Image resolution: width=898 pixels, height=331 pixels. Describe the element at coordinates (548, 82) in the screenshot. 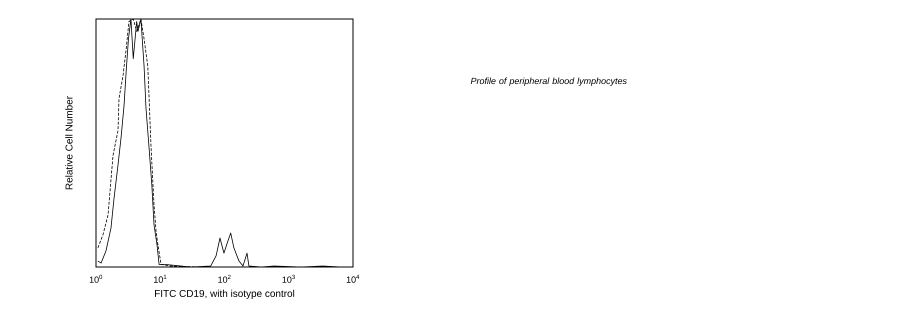

I see `text: Profile of peripheral blood lymphocytes` at that location.